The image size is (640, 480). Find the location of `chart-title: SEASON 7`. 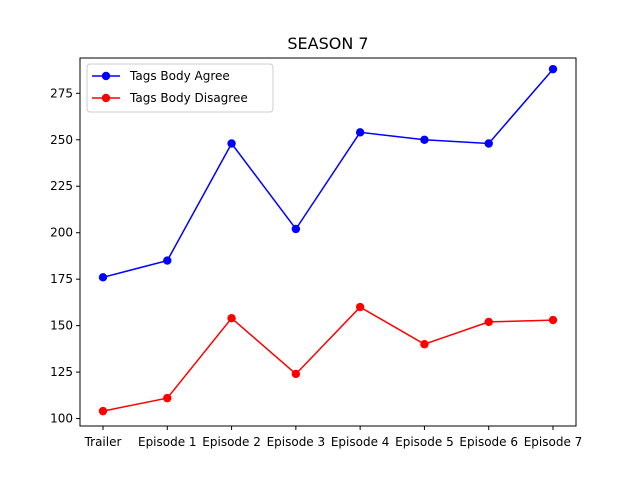

chart-title: SEASON 7 is located at coordinates (327, 43).